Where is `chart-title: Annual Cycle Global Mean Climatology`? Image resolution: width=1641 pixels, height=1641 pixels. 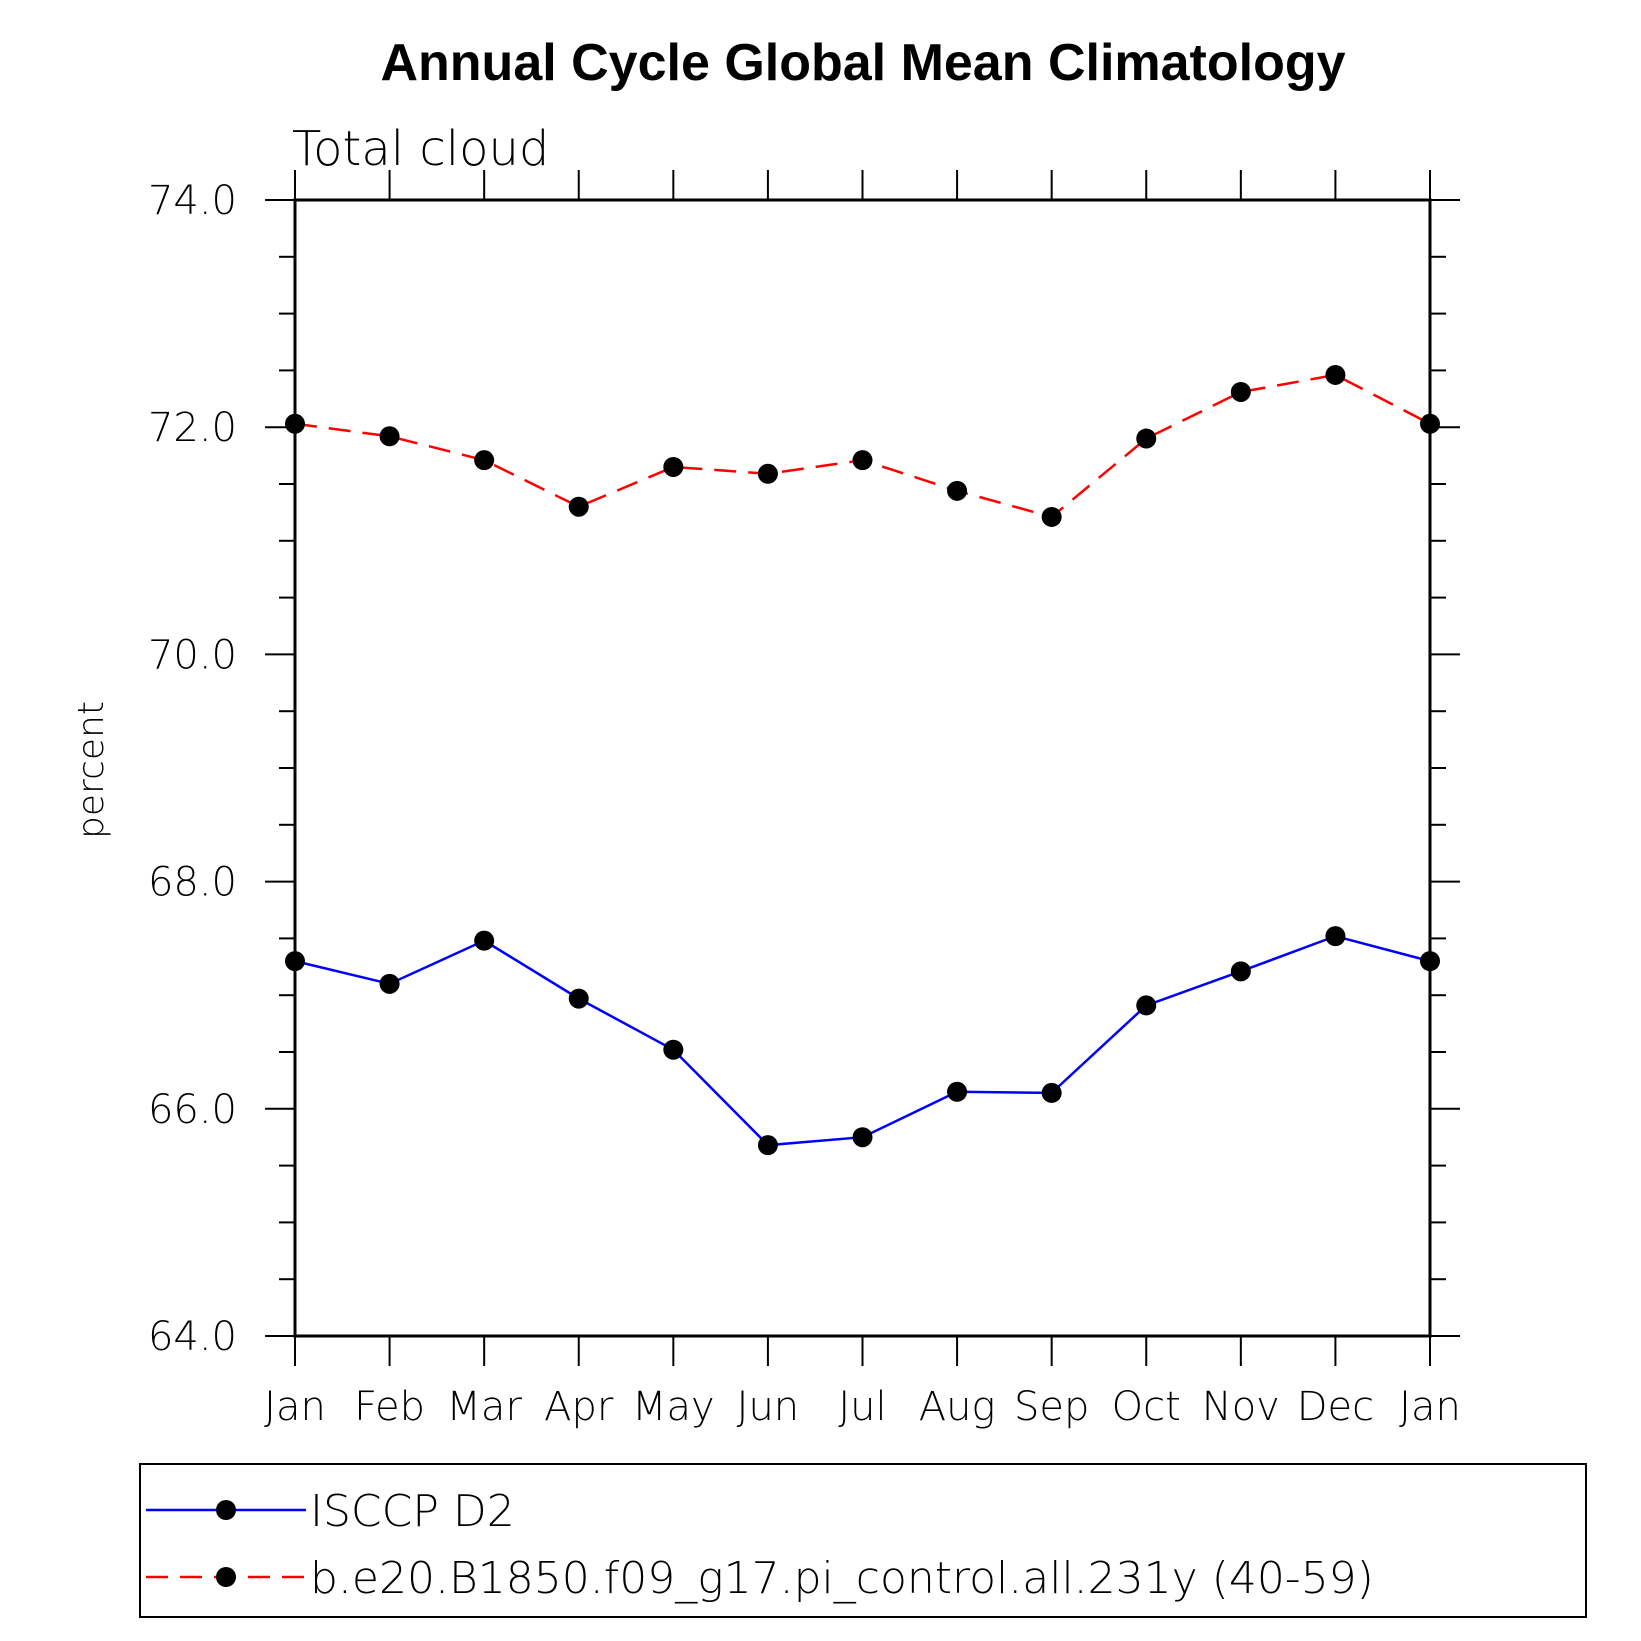
chart-title: Annual Cycle Global Mean Climatology is located at coordinates (862, 63).